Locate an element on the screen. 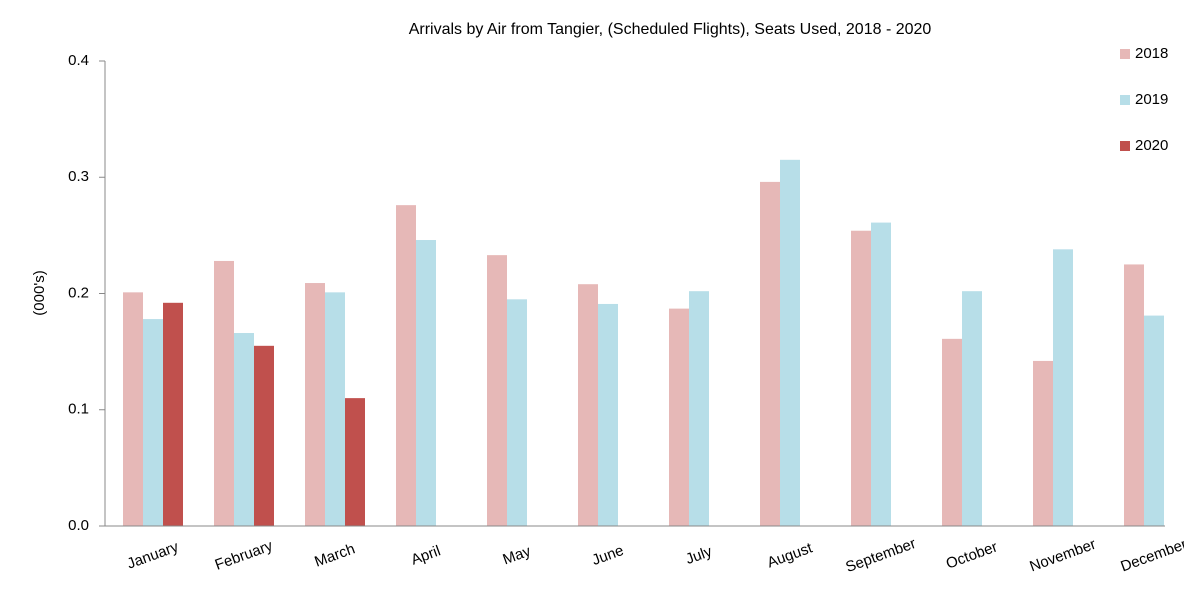 The height and width of the screenshot is (610, 1184). x-tick-label: June is located at coordinates (608, 555).